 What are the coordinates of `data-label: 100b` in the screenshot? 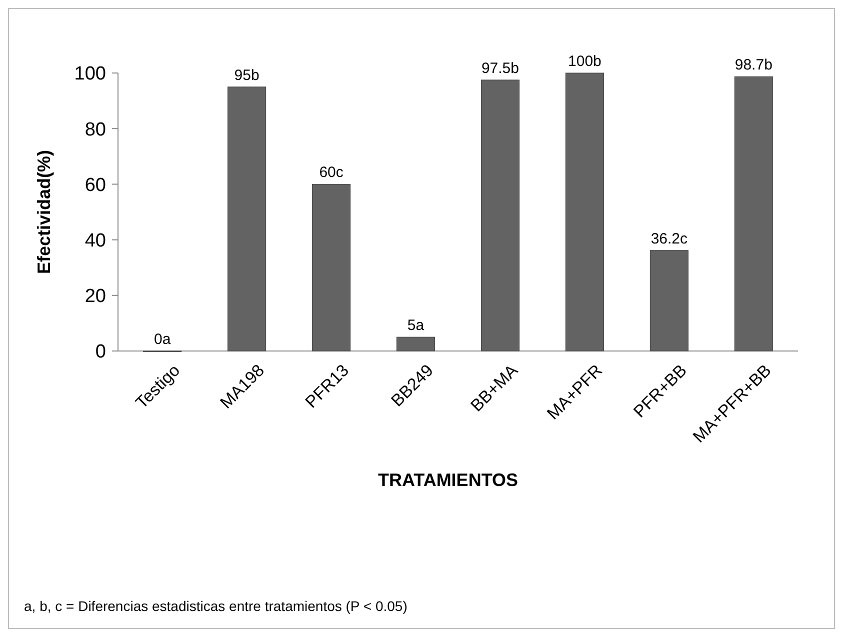 It's located at (585, 61).